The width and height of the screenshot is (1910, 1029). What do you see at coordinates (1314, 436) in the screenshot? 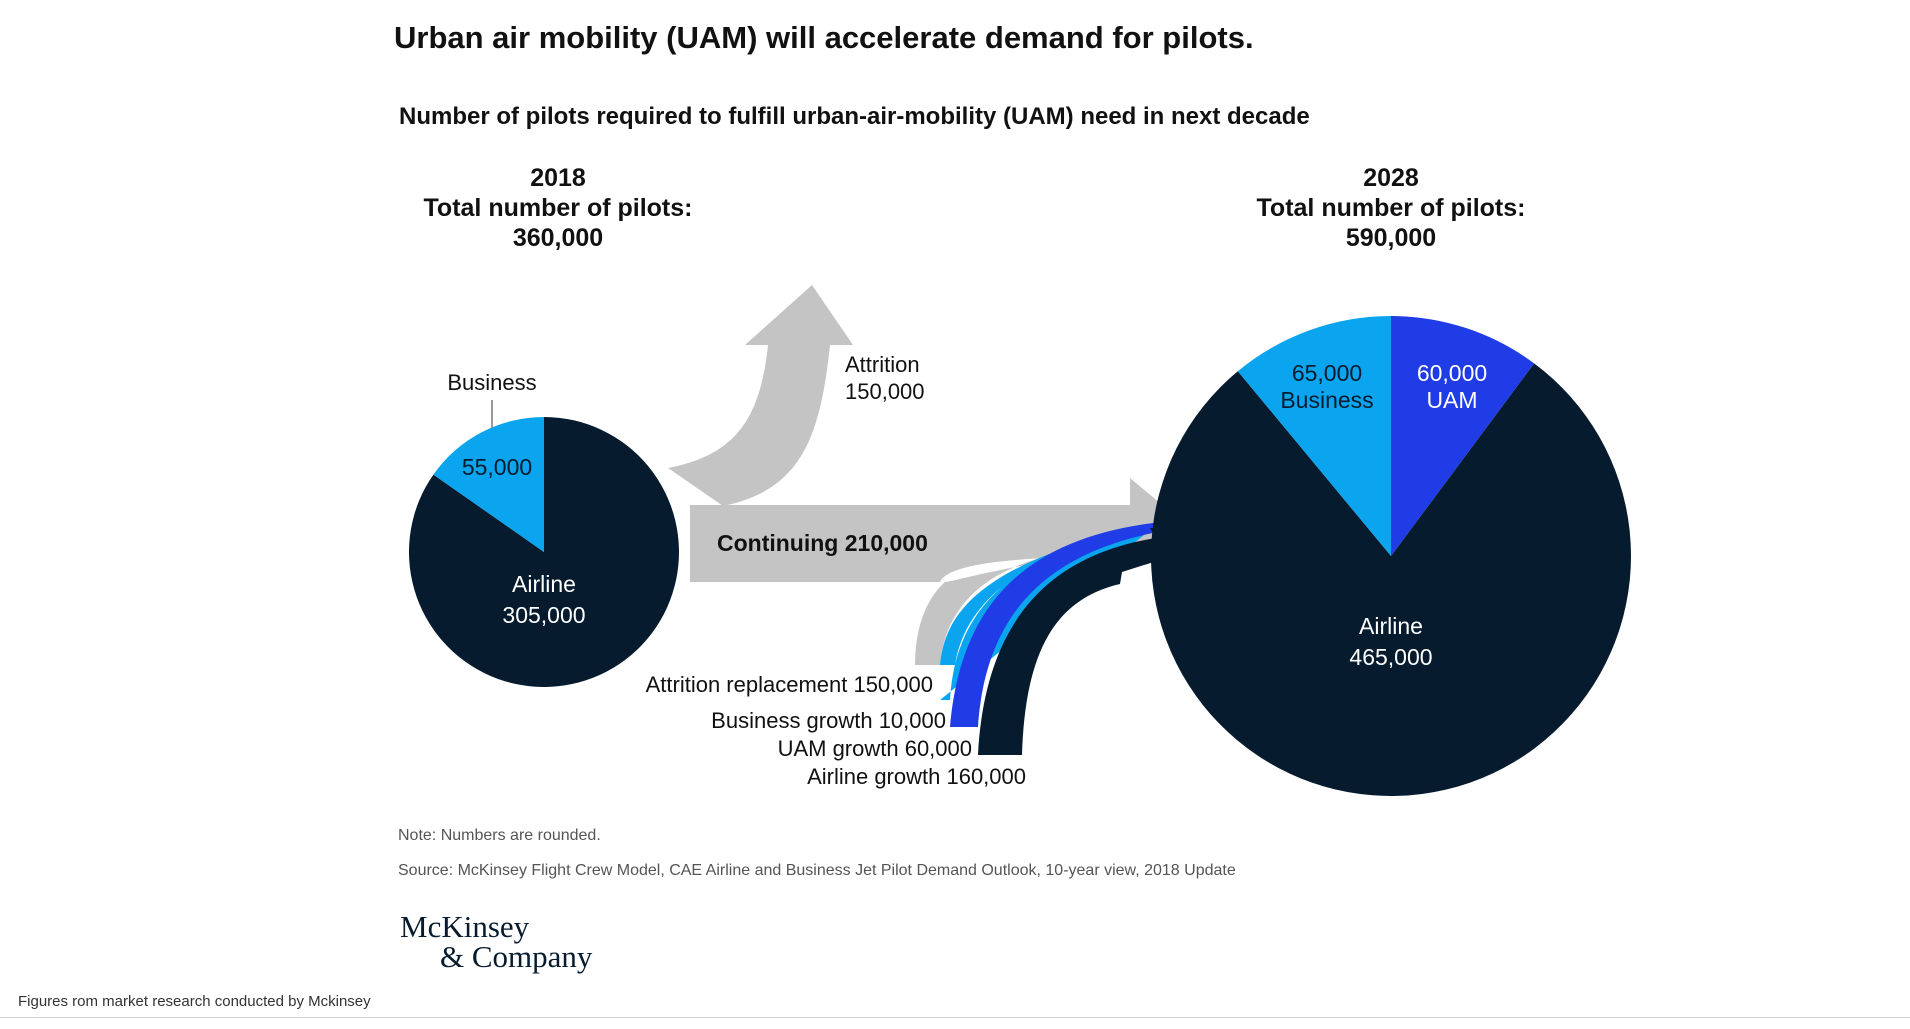
I see `pie-2028-slice-business` at bounding box center [1314, 436].